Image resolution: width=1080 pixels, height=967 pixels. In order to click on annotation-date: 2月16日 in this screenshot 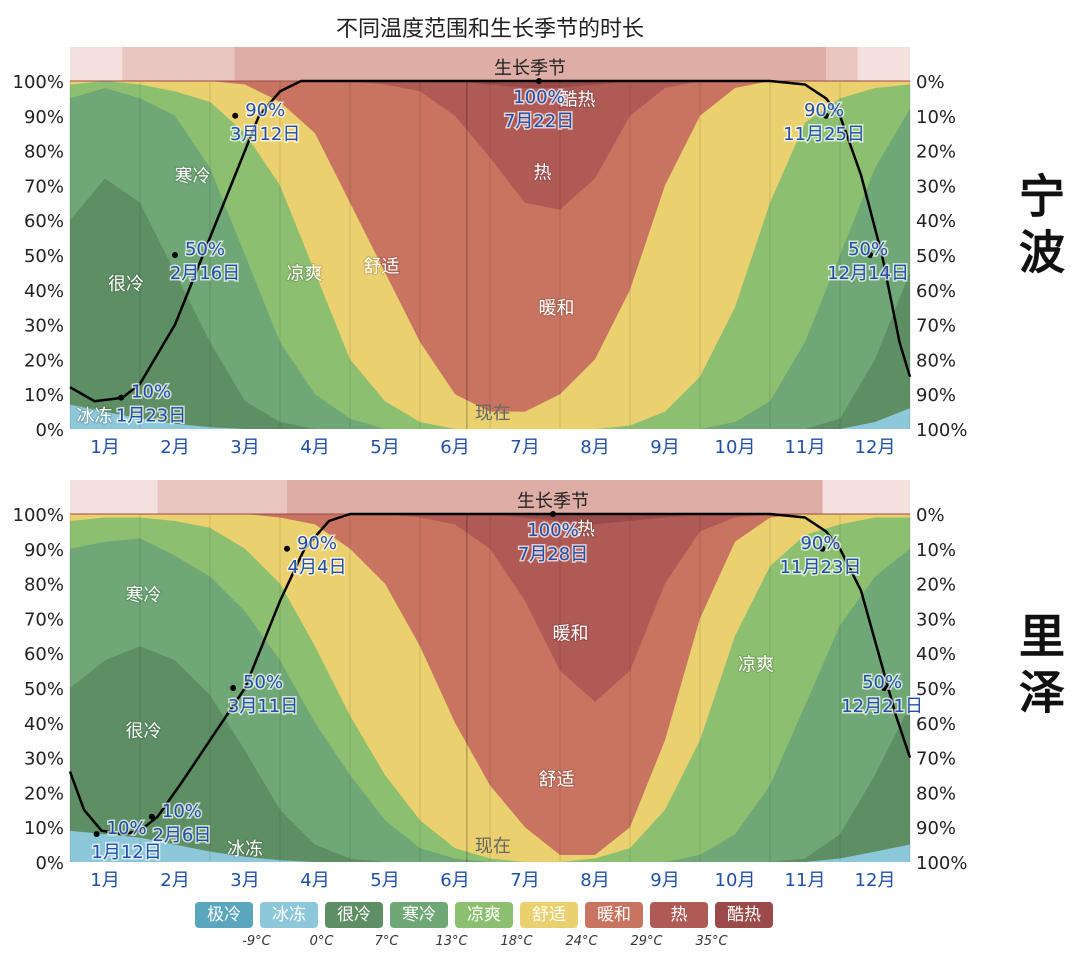, I will do `click(205, 273)`.